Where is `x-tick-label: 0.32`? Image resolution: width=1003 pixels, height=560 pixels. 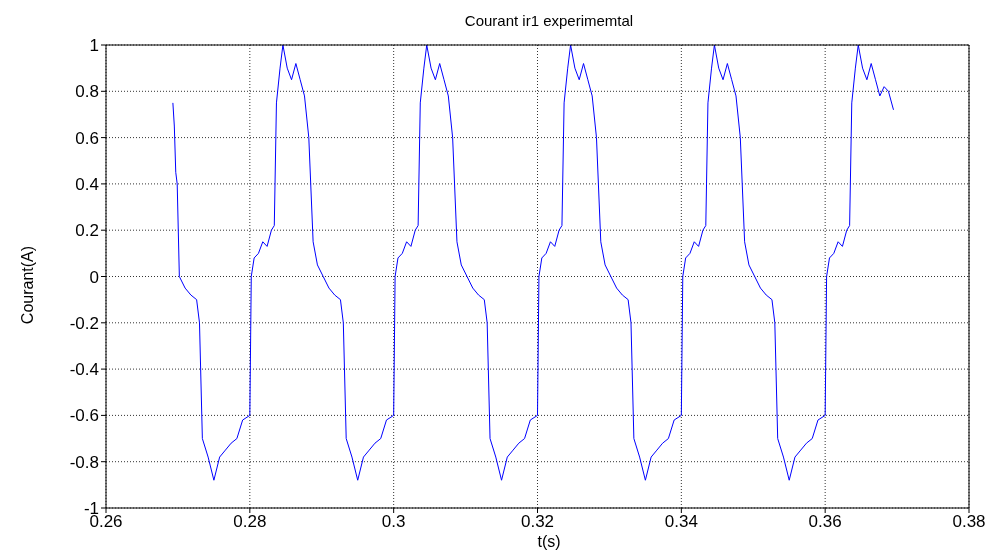 x-tick-label: 0.32 is located at coordinates (537, 522).